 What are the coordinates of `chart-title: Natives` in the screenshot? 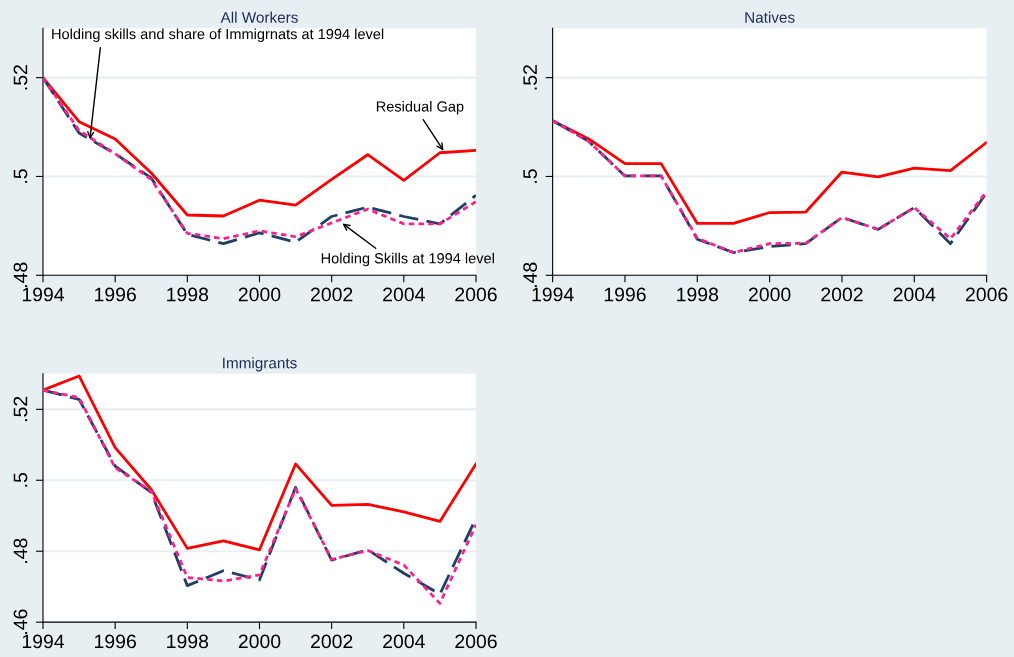 It's located at (770, 17).